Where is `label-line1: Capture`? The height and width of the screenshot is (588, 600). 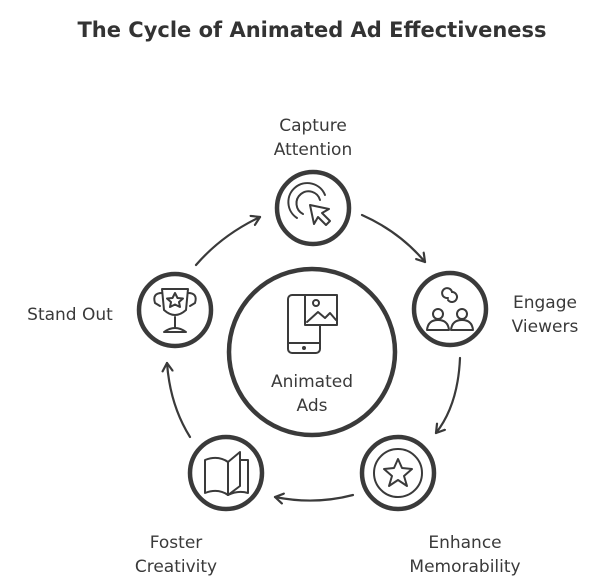 label-line1: Capture is located at coordinates (313, 126).